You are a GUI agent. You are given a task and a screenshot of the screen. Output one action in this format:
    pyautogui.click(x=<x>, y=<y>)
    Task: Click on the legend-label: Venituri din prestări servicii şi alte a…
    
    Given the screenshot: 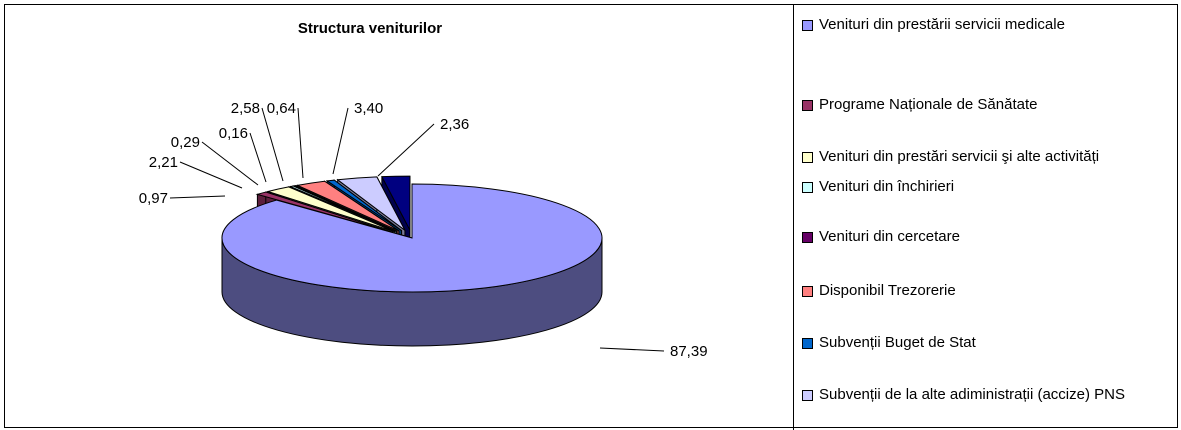 What is the action you would take?
    pyautogui.click(x=959, y=156)
    